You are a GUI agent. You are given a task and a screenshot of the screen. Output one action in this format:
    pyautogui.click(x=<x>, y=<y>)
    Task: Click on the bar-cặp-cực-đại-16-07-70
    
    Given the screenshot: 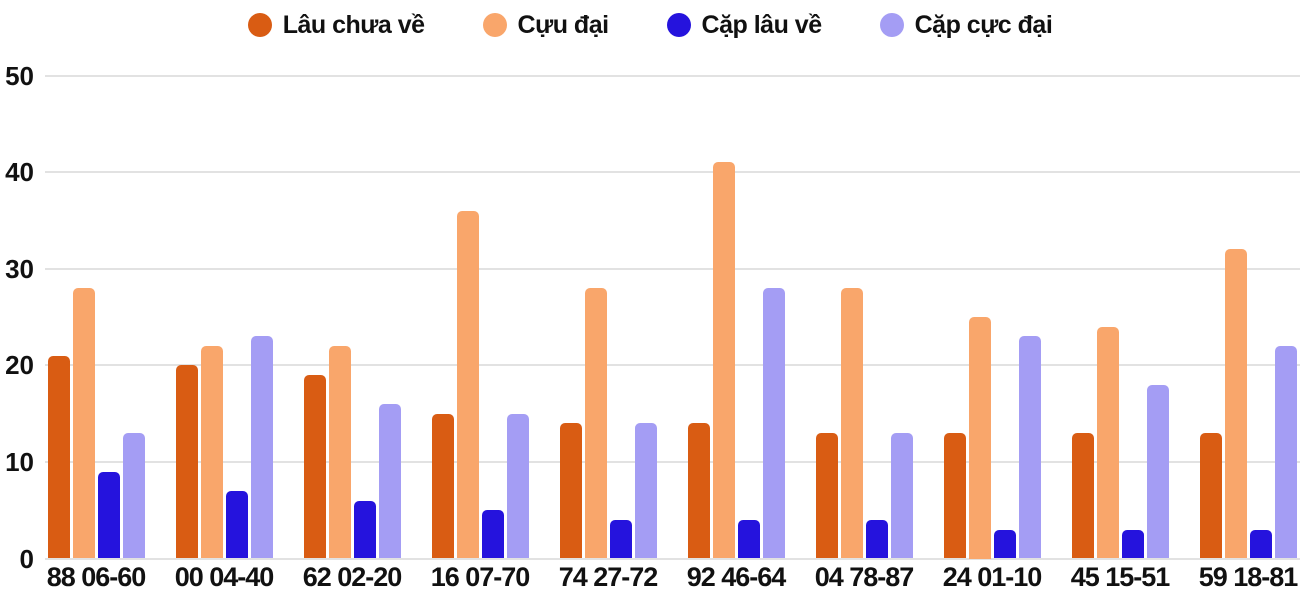 What is the action you would take?
    pyautogui.click(x=517, y=486)
    